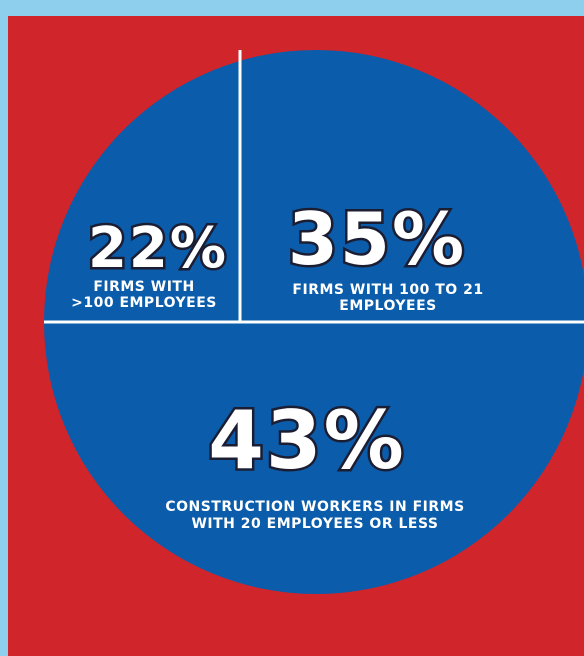  I want to click on slice-35-label-line-2: EMPLOYEES, so click(387, 306).